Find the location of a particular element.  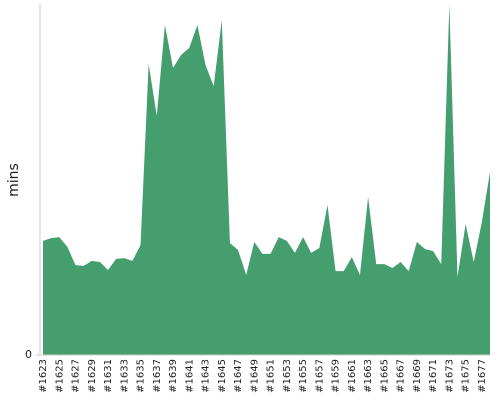

x-tick-label: #1673 is located at coordinates (449, 376).